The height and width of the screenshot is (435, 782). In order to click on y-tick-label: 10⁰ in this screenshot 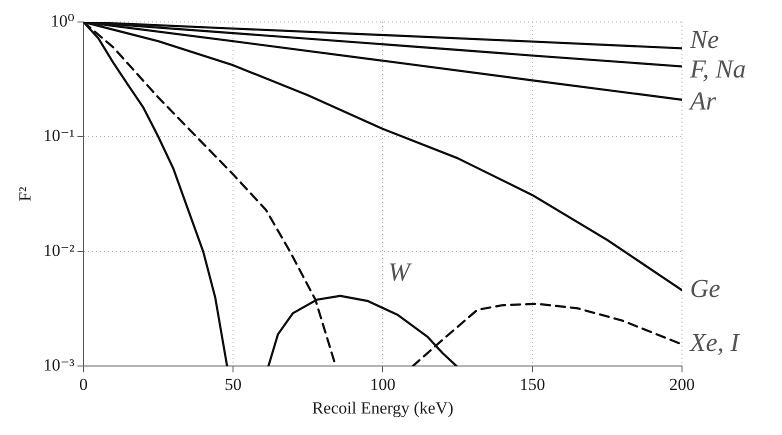, I will do `click(62, 20)`.